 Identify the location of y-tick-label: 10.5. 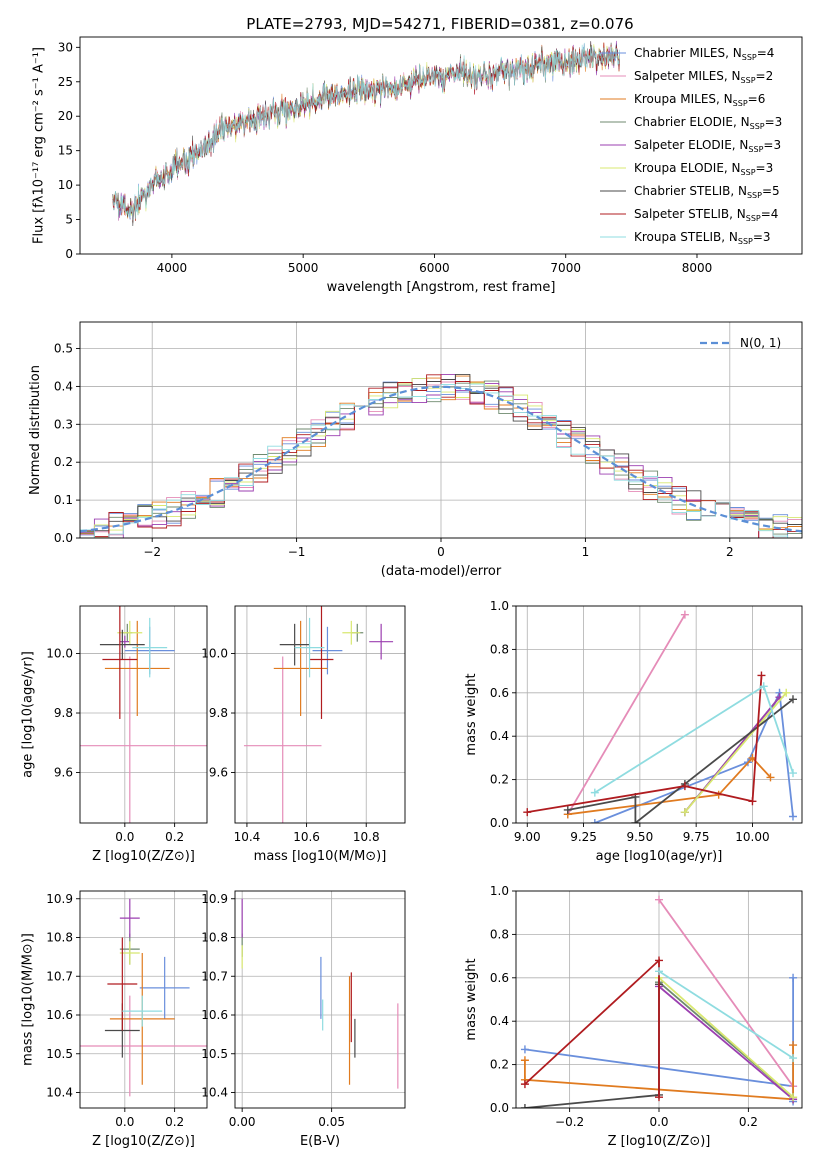
(214, 1054).